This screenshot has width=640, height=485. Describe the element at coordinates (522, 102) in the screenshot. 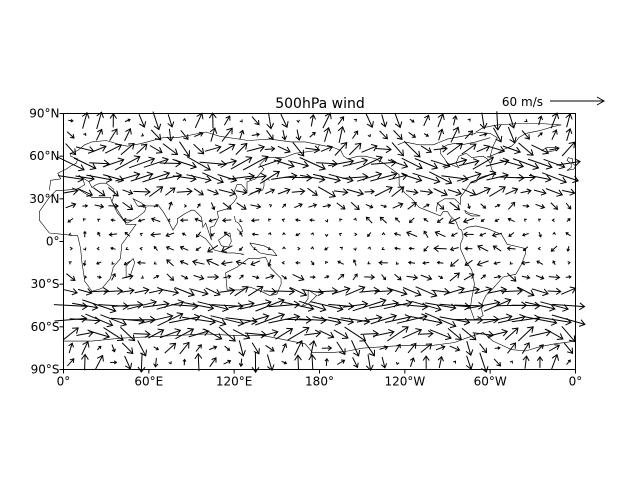

I see `quiver-key-label: 60 m/s` at that location.